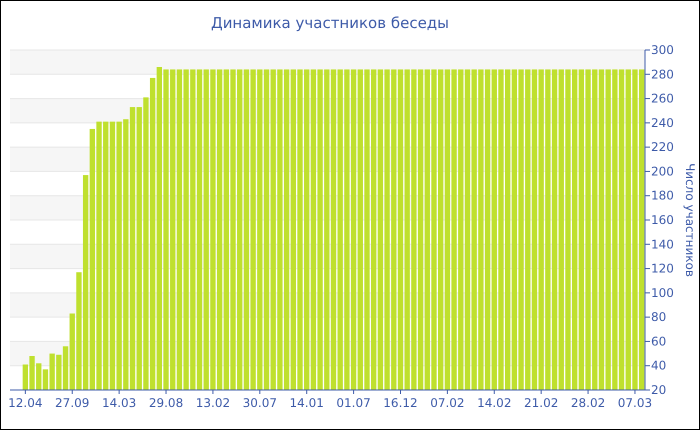 The image size is (700, 430). What do you see at coordinates (25, 403) in the screenshot?
I see `x-tick-label: 12.04` at bounding box center [25, 403].